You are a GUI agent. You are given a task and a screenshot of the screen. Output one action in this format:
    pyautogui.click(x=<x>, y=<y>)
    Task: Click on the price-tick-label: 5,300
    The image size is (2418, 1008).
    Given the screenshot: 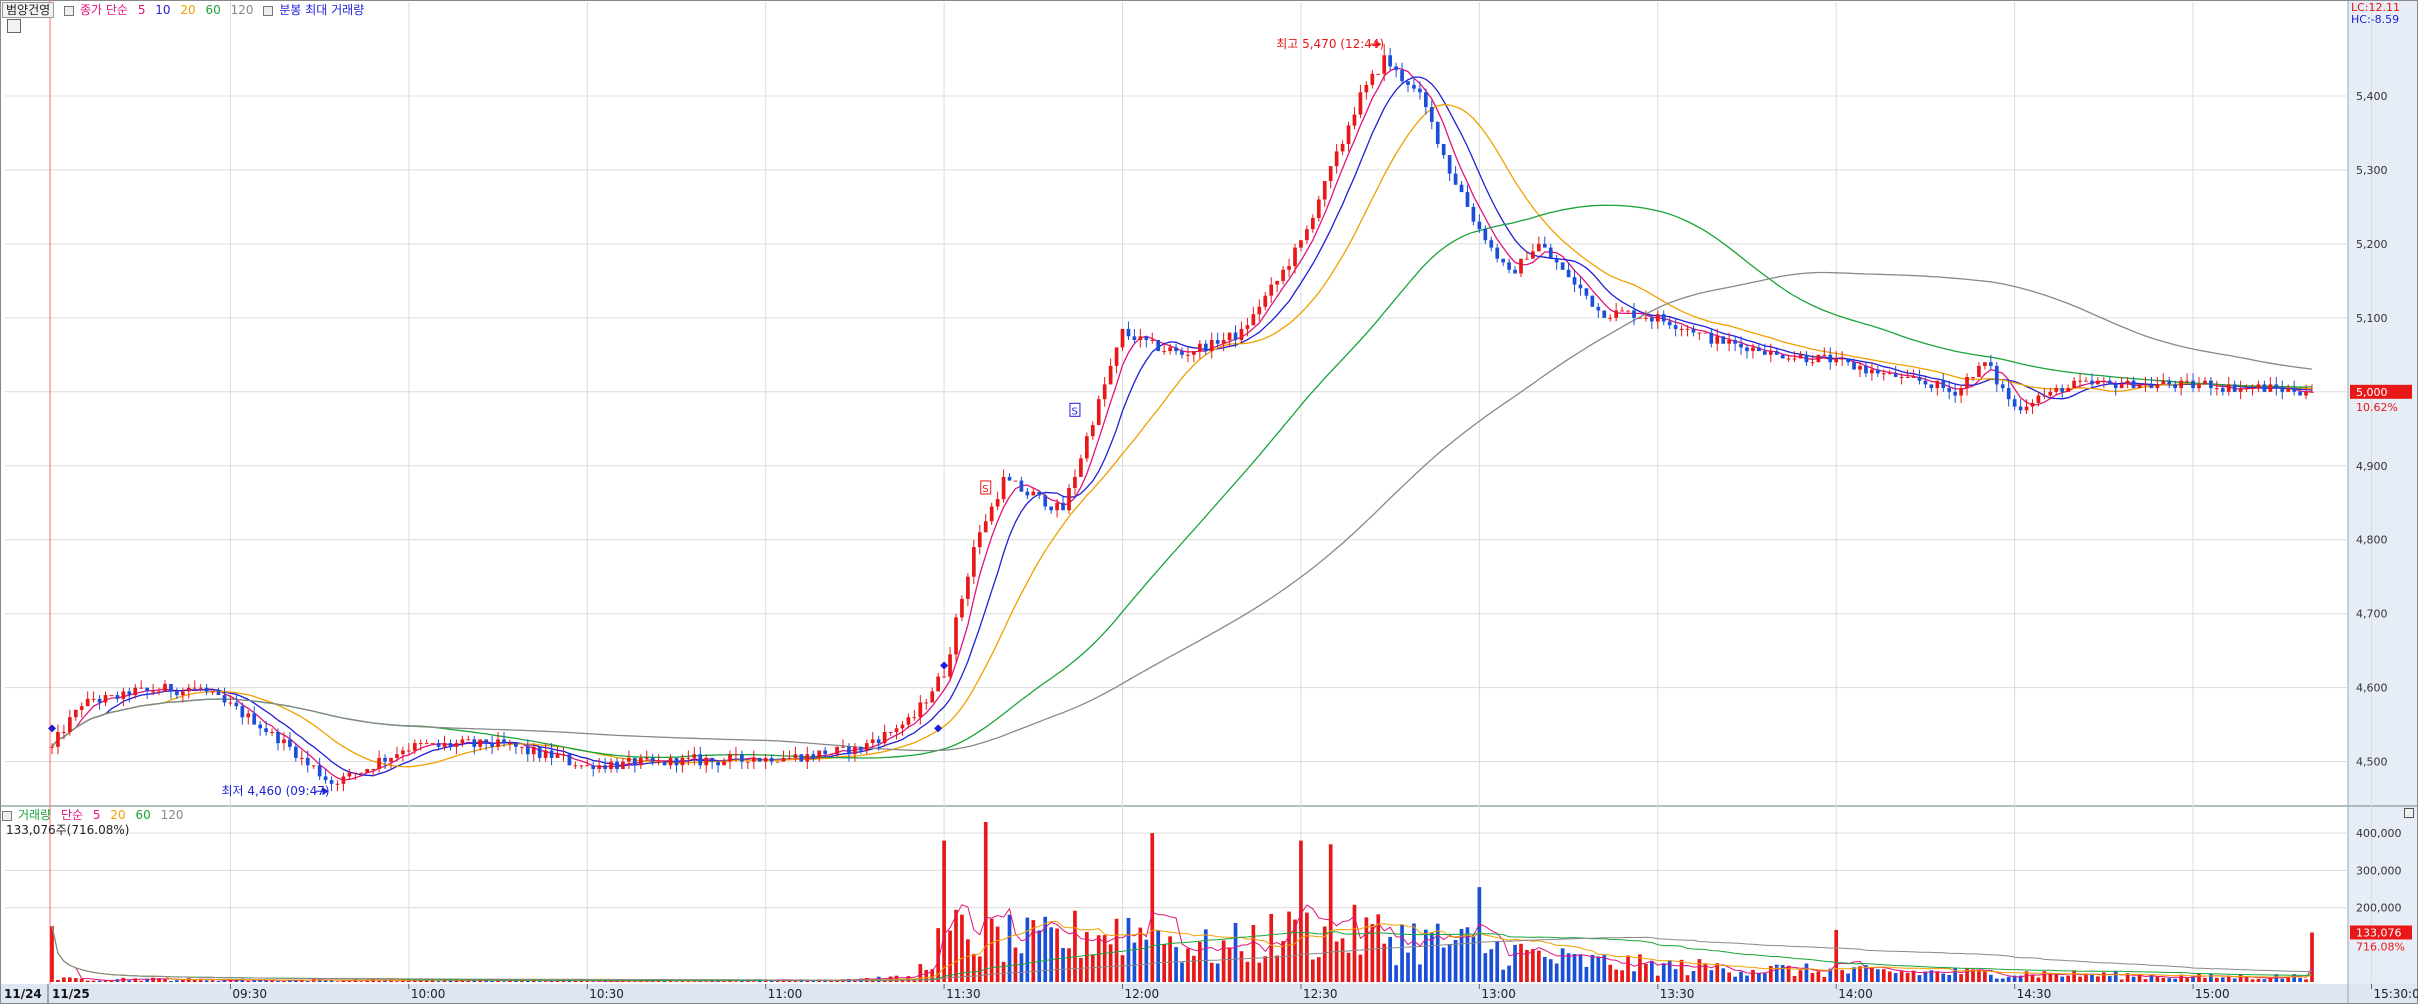 What is the action you would take?
    pyautogui.click(x=2372, y=170)
    